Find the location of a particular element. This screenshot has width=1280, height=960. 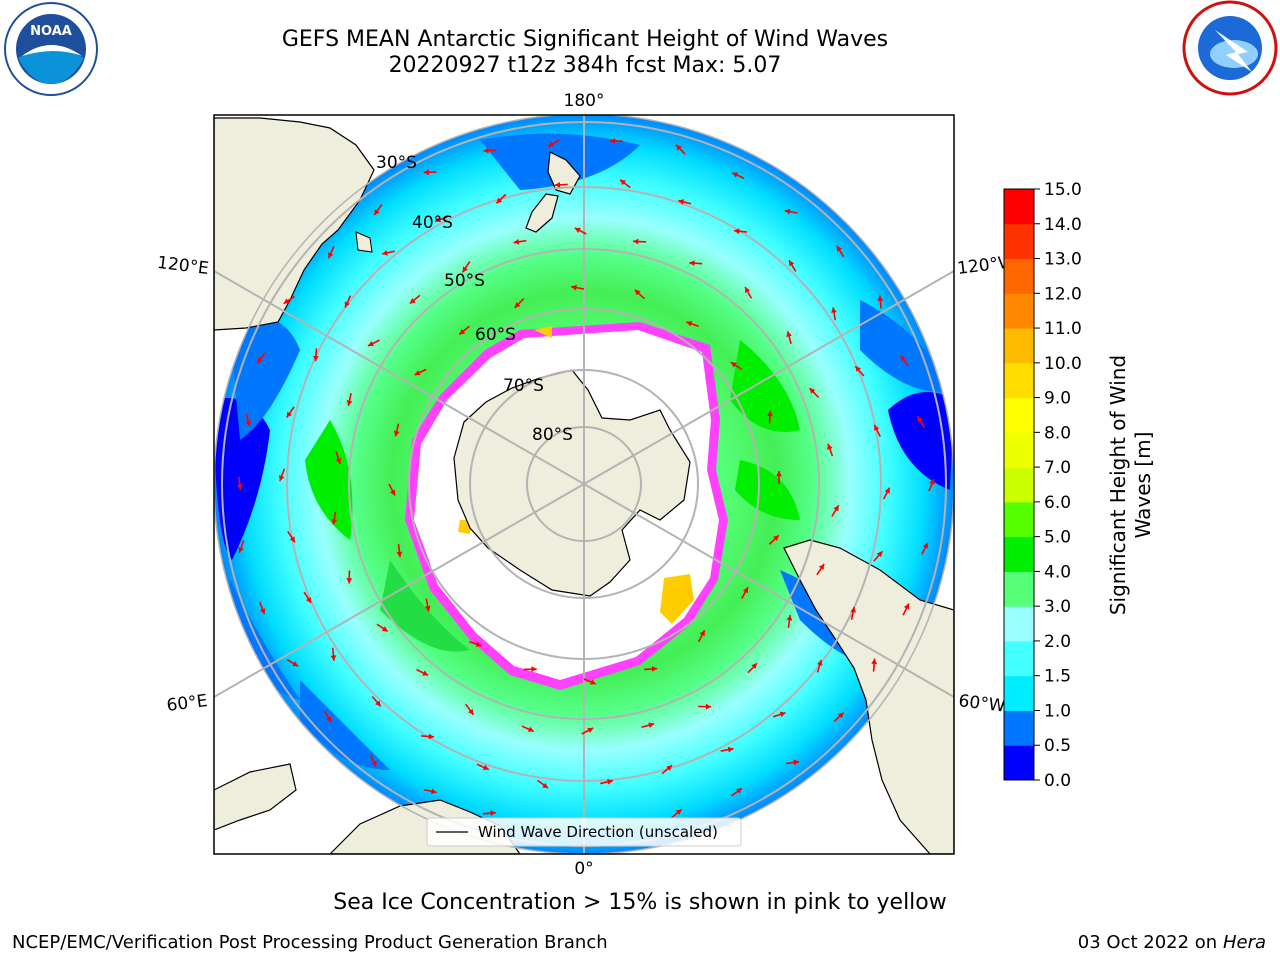

legend-label: Wind Wave Direction (unscaled) is located at coordinates (598, 832).